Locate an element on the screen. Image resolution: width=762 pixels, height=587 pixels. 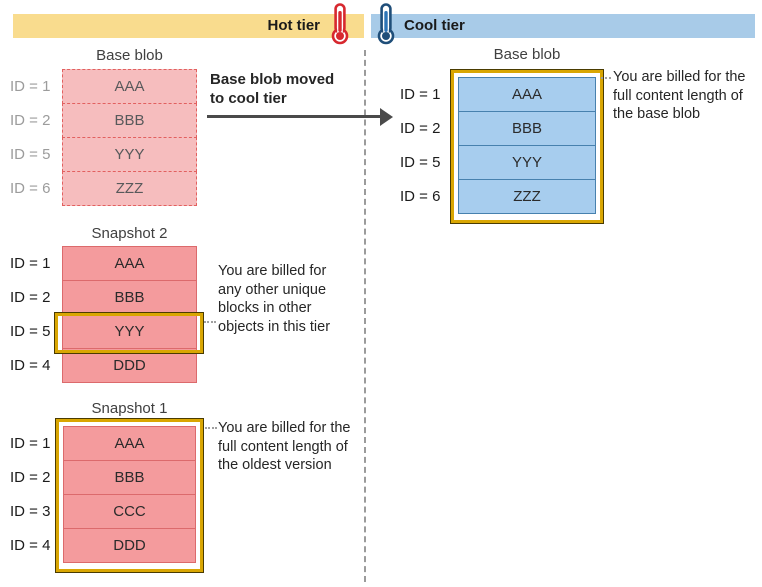
snapshot1-ids: ID = 1 ID = 2 ID = 3 ID = 4 is located at coordinates (36, 494).